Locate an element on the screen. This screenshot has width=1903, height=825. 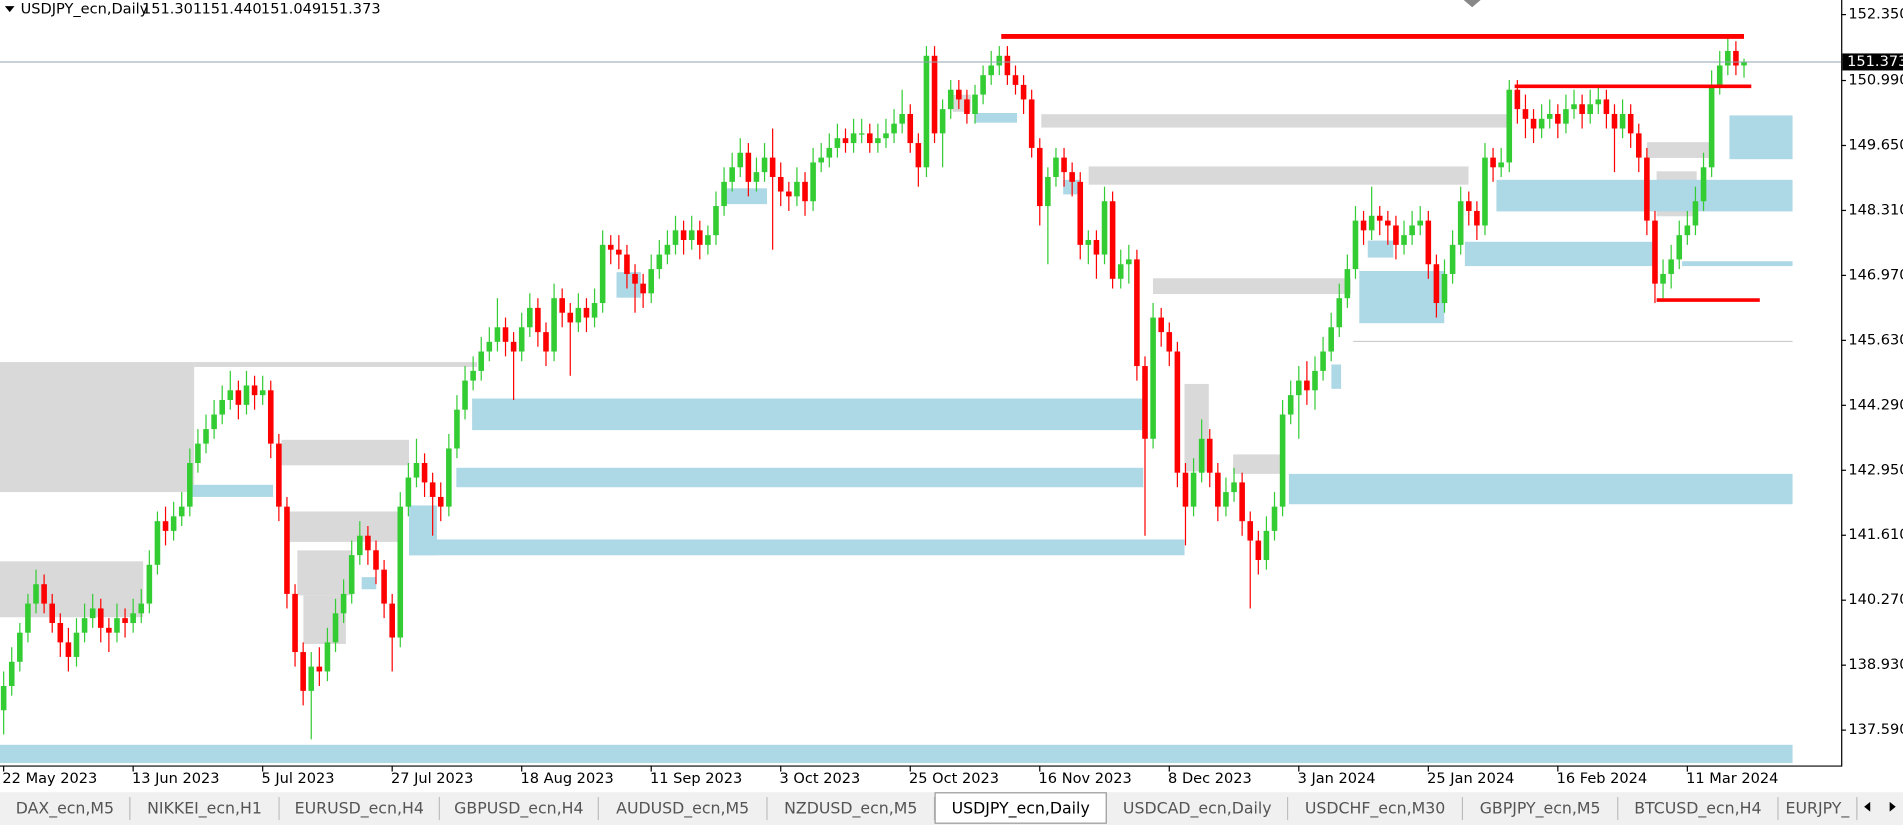
tab-label: USDJPY_ecn,Daily is located at coordinates (1021, 809).